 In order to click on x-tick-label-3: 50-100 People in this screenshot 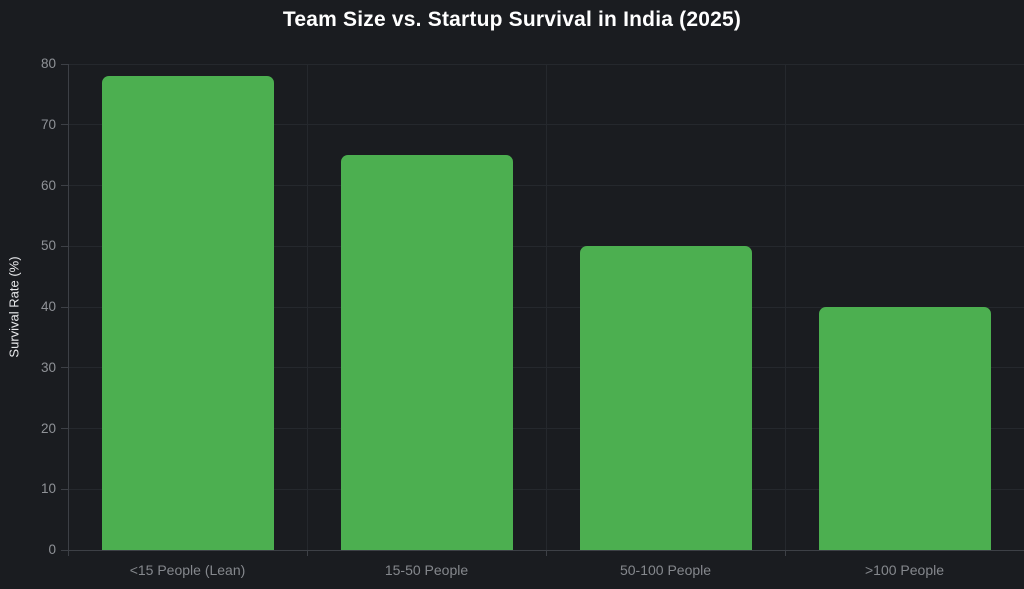, I will do `click(665, 570)`.